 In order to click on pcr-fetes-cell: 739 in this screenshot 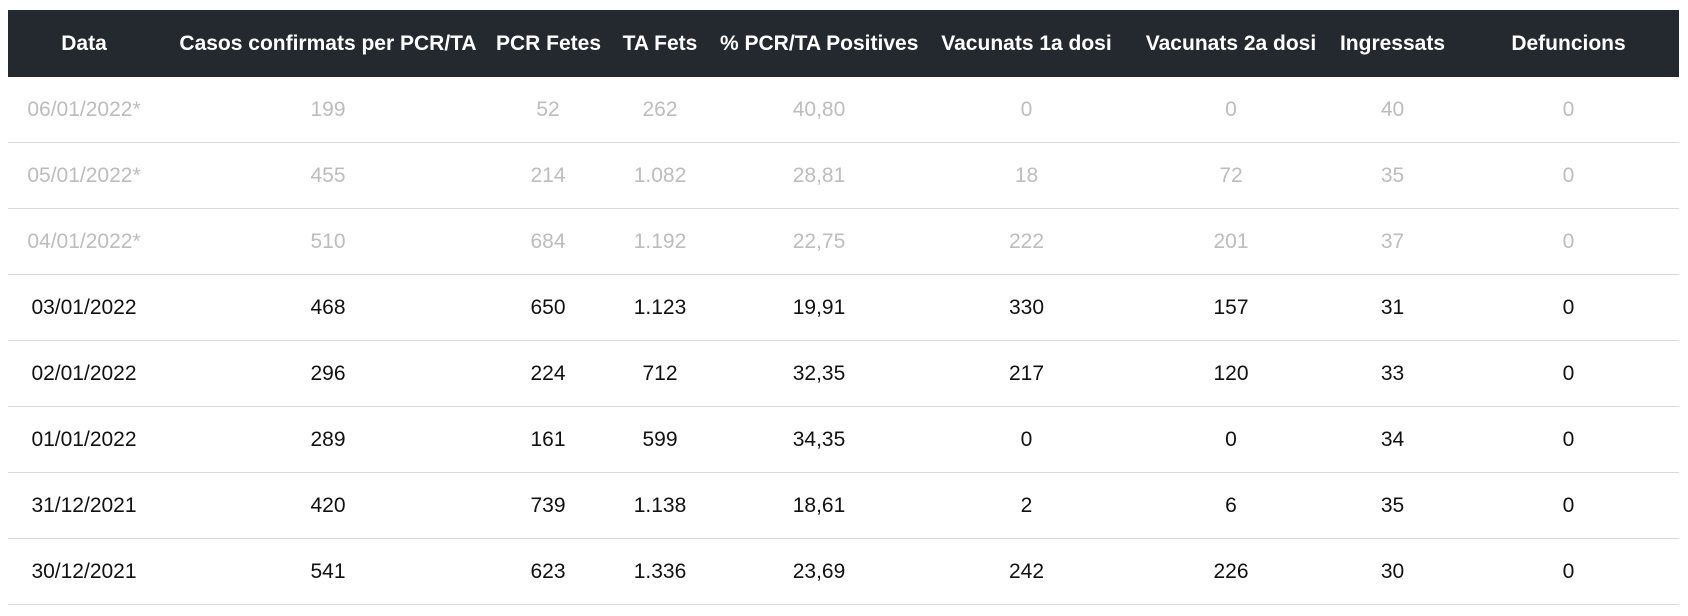, I will do `click(548, 505)`.